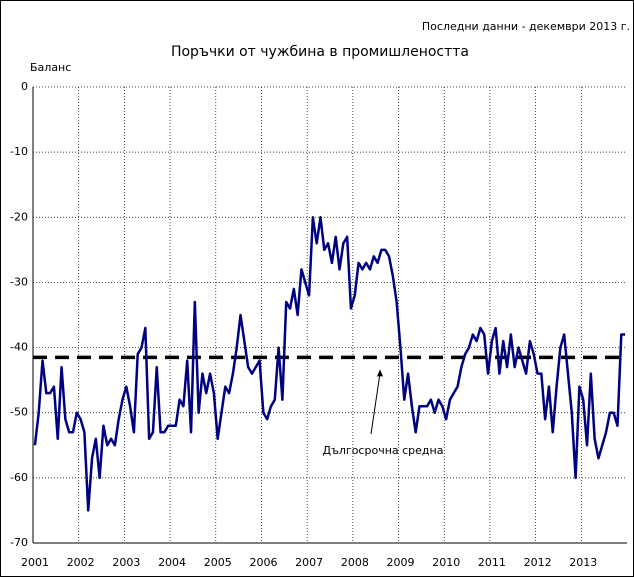 Image resolution: width=634 pixels, height=577 pixels. Describe the element at coordinates (492, 562) in the screenshot. I see `x-tick-label: 2011` at that location.